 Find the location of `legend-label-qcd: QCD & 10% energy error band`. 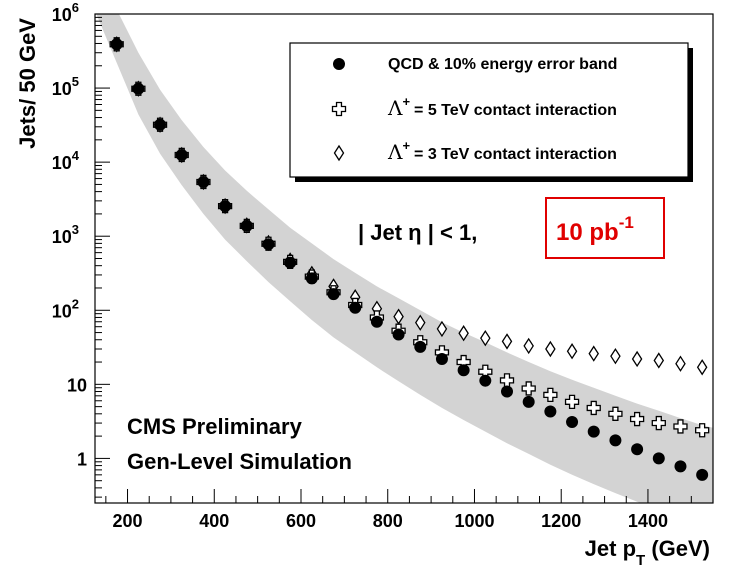

legend-label-qcd: QCD & 10% energy error band is located at coordinates (502, 64).